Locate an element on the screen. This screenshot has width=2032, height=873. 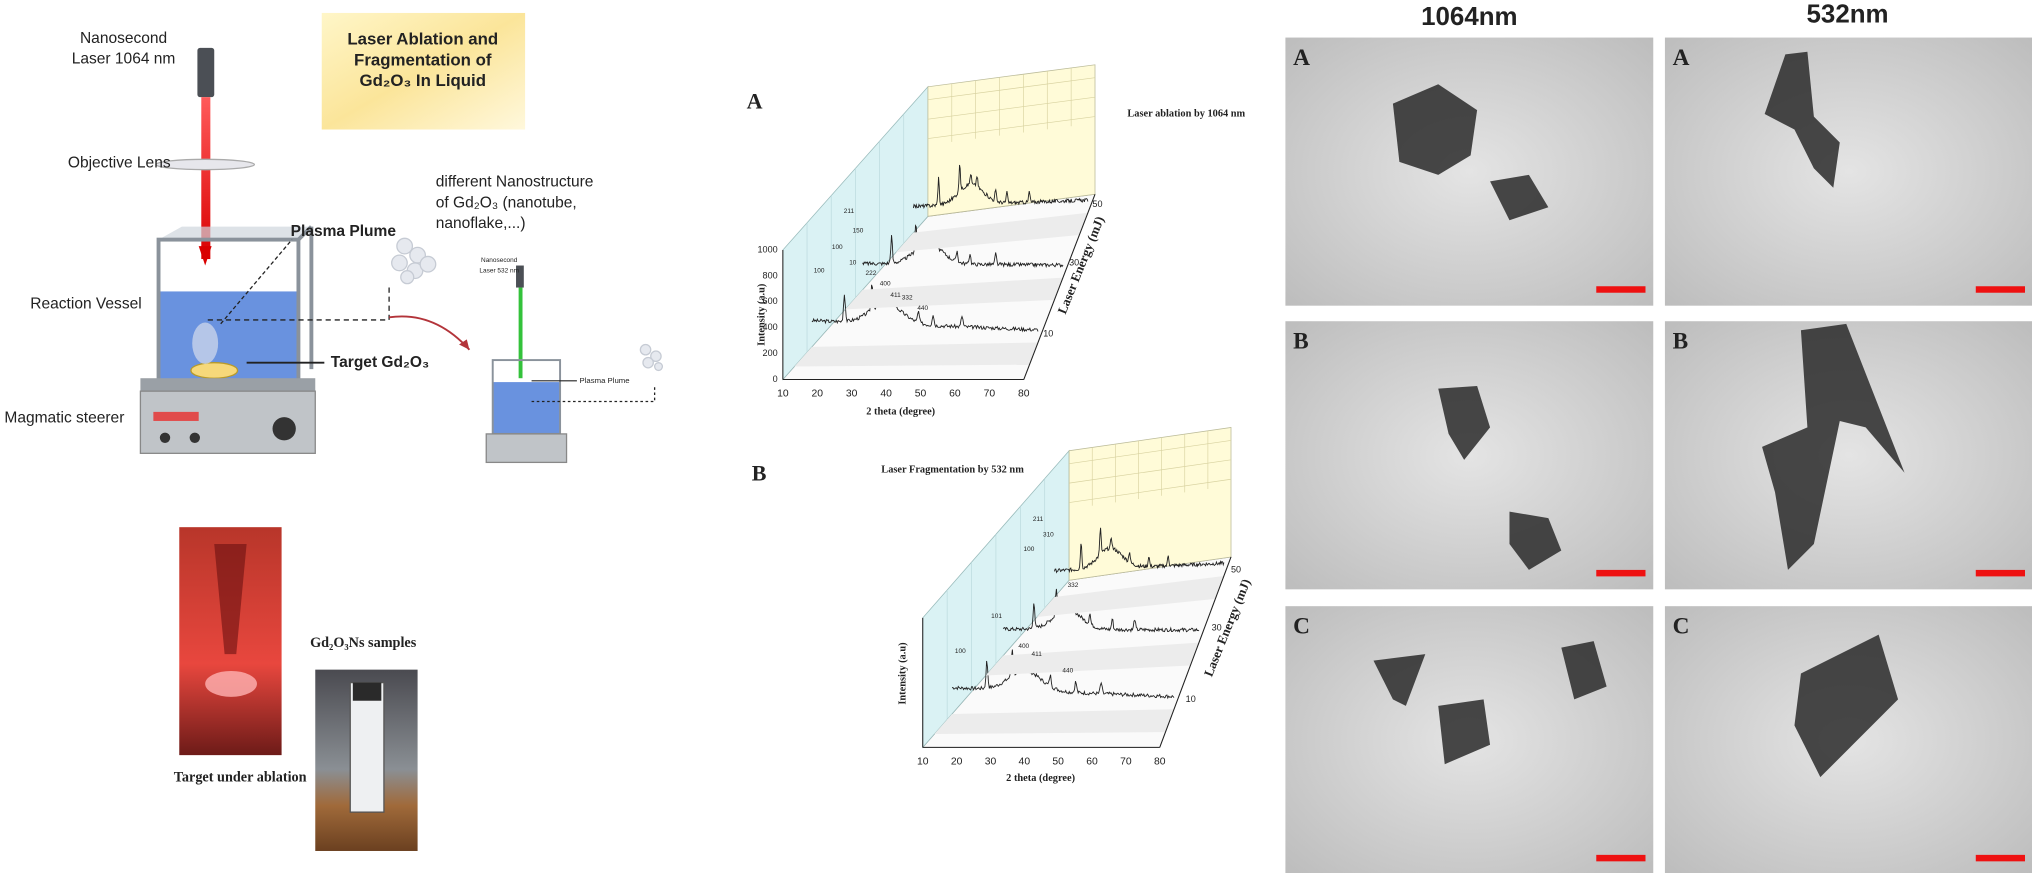
y-tick-label: 0 is located at coordinates (775, 379).